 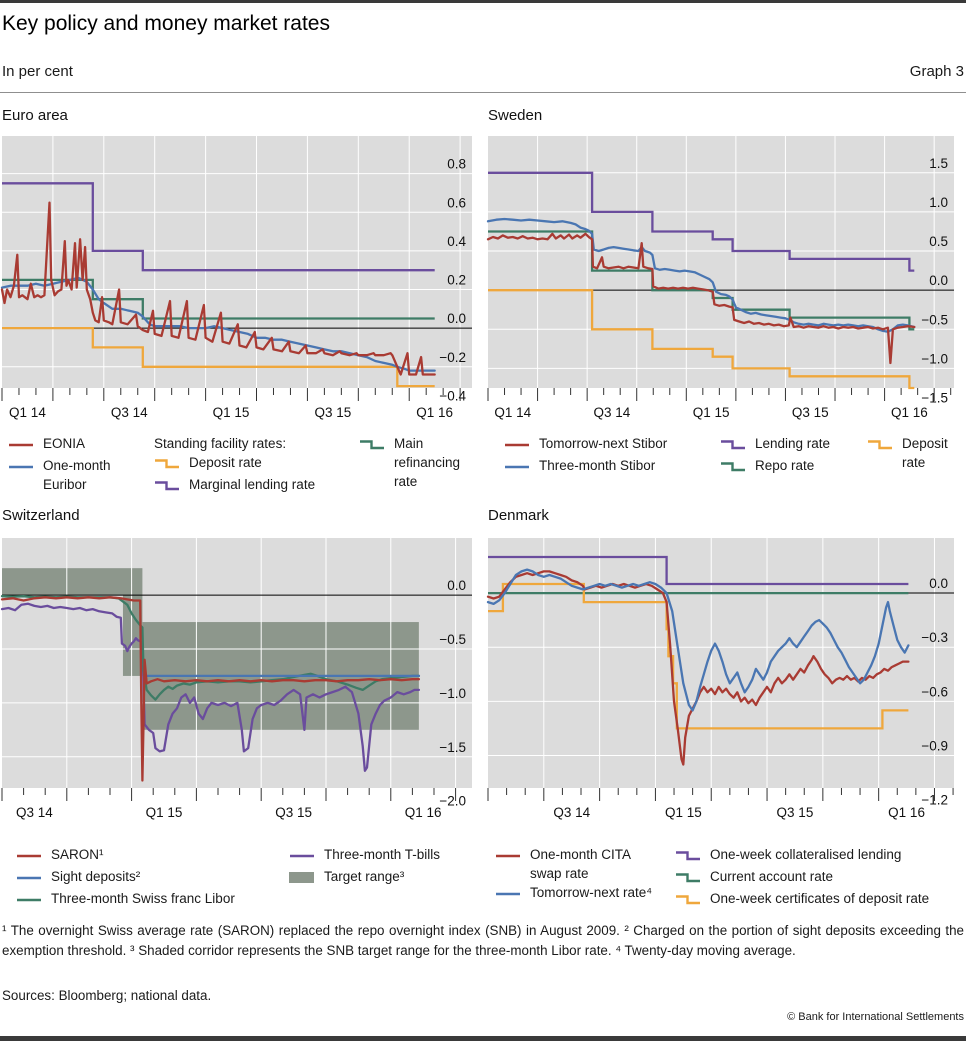 I want to click on y-tick-label: −0.2, so click(x=452, y=357).